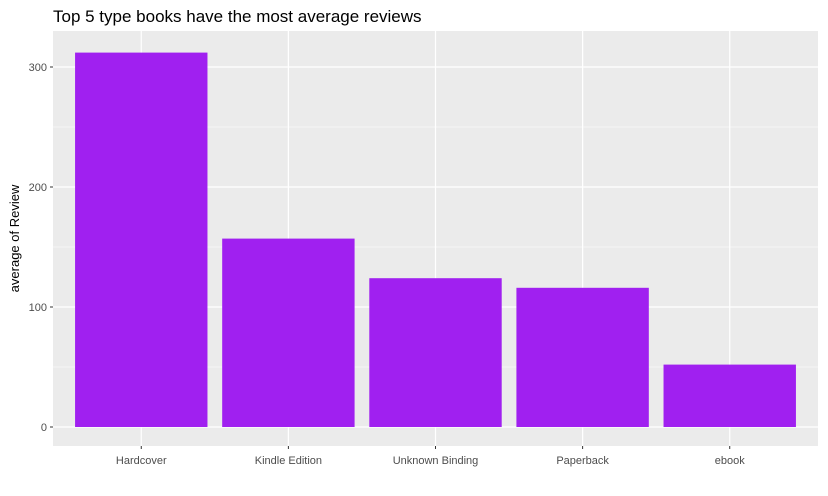 The height and width of the screenshot is (496, 828). I want to click on y-tick-label: 100, so click(38, 308).